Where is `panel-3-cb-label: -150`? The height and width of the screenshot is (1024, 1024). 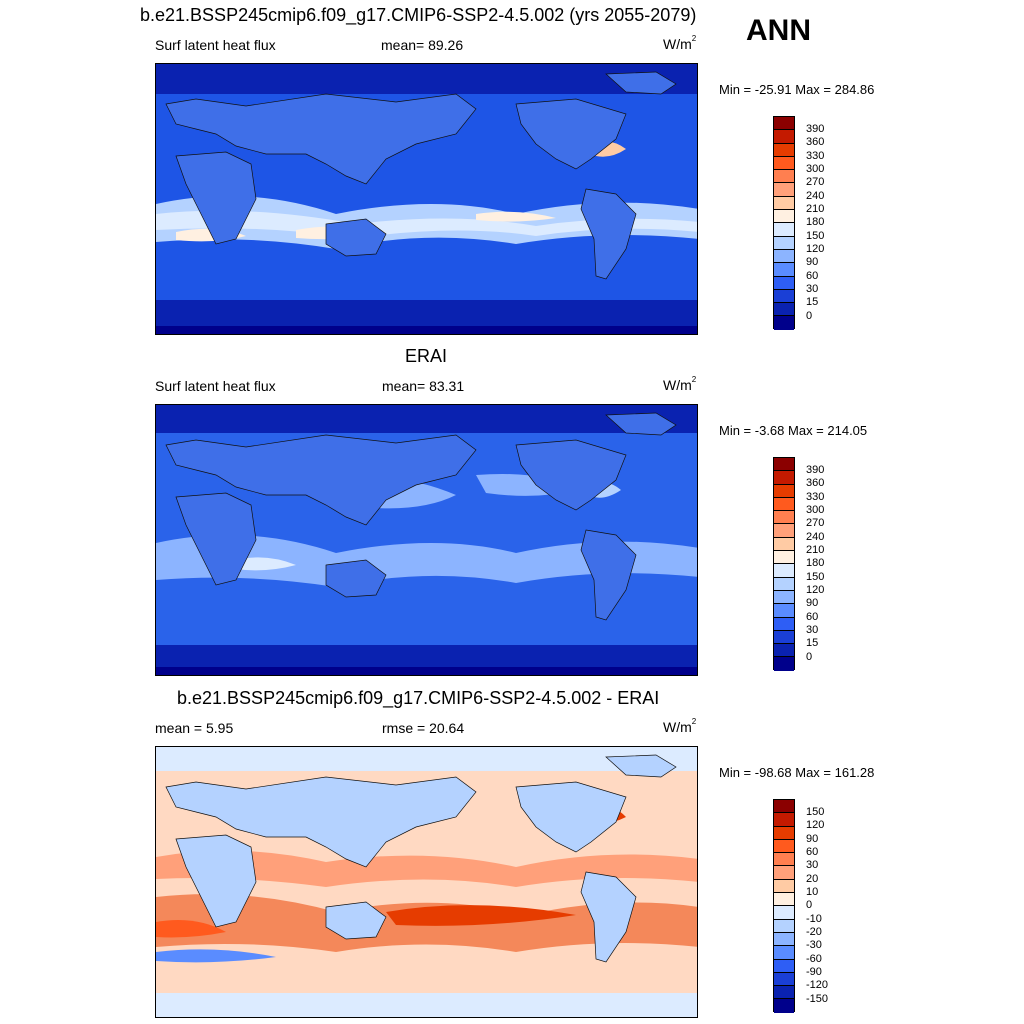 panel-3-cb-label: -150 is located at coordinates (817, 999).